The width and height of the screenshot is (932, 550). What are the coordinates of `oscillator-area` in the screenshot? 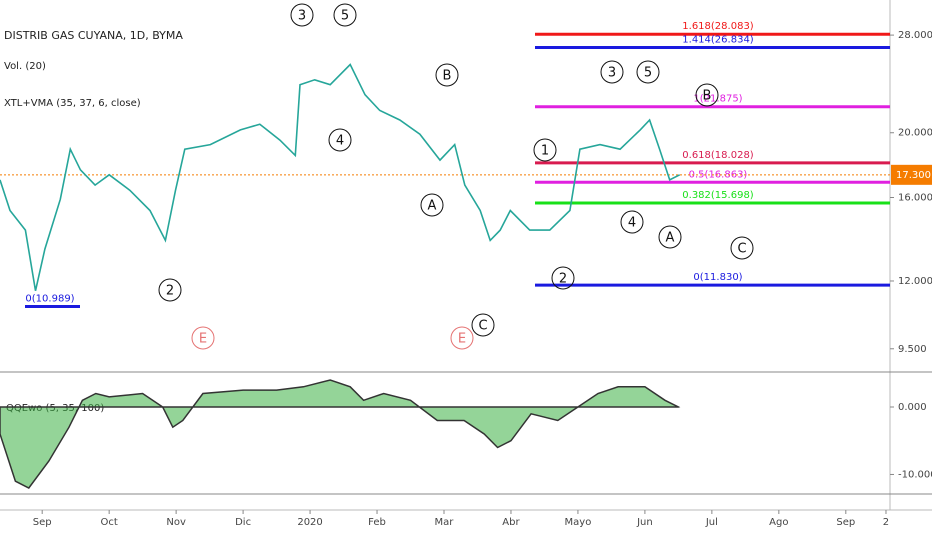 It's located at (340, 434).